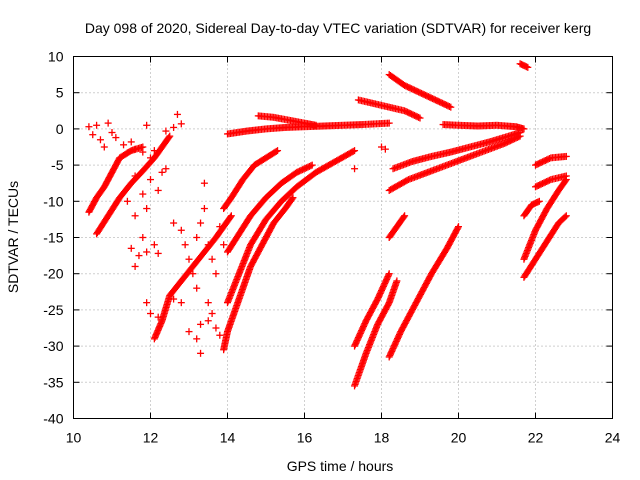  What do you see at coordinates (53, 346) in the screenshot?
I see `y-tick-label: -30` at bounding box center [53, 346].